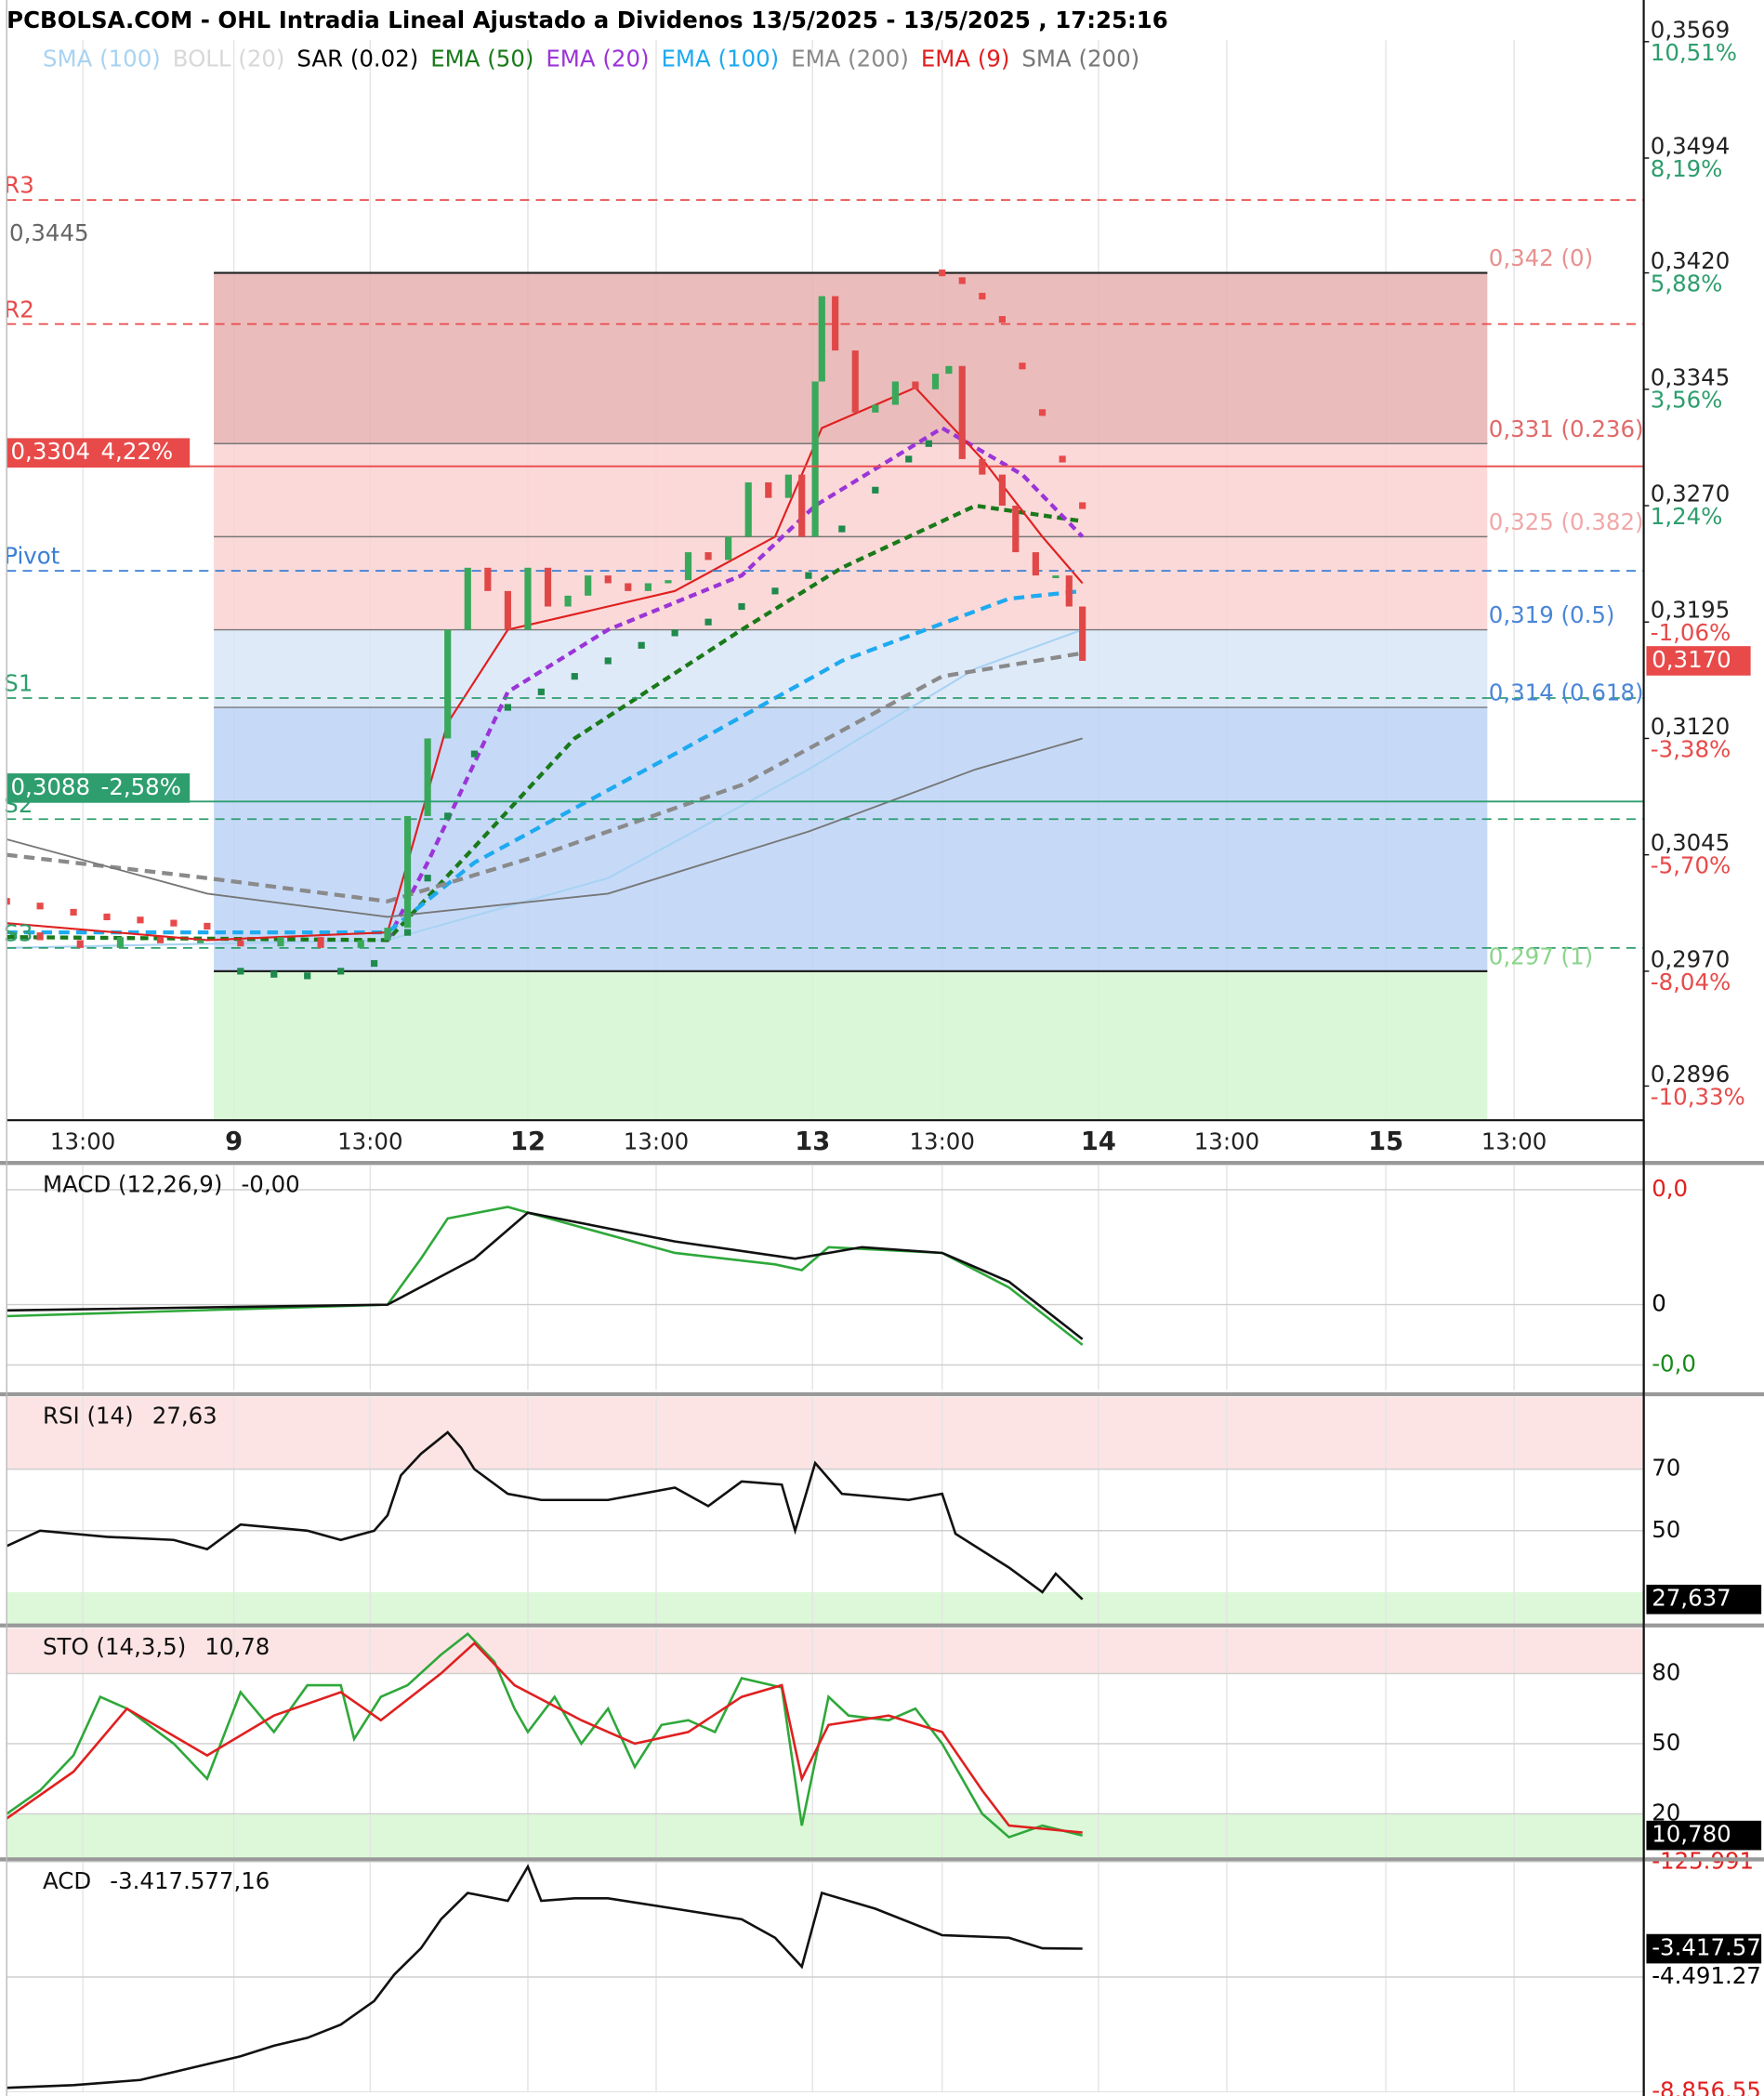  What do you see at coordinates (1659, 1303) in the screenshot?
I see `y-tick-label: 0` at bounding box center [1659, 1303].